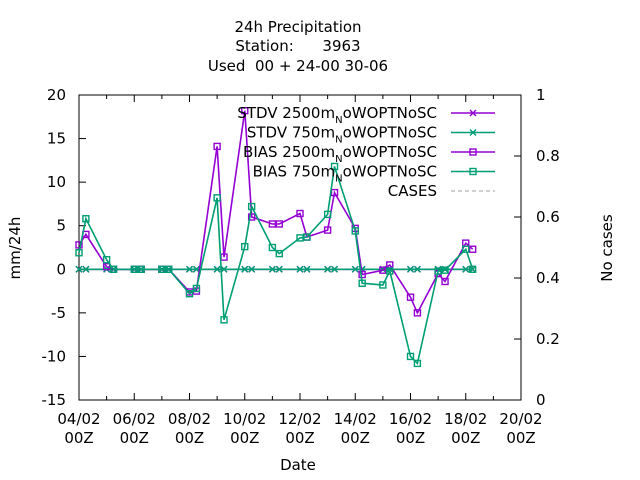 The height and width of the screenshot is (480, 640). Describe the element at coordinates (56, 95) in the screenshot. I see `y-tick-label: 20` at that location.